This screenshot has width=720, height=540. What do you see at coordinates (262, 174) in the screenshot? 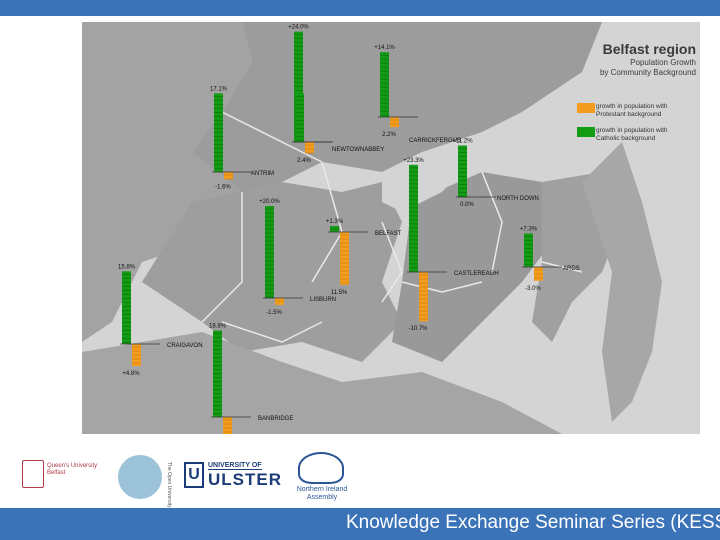
I see `area-name-2: ANTRIM` at bounding box center [262, 174].